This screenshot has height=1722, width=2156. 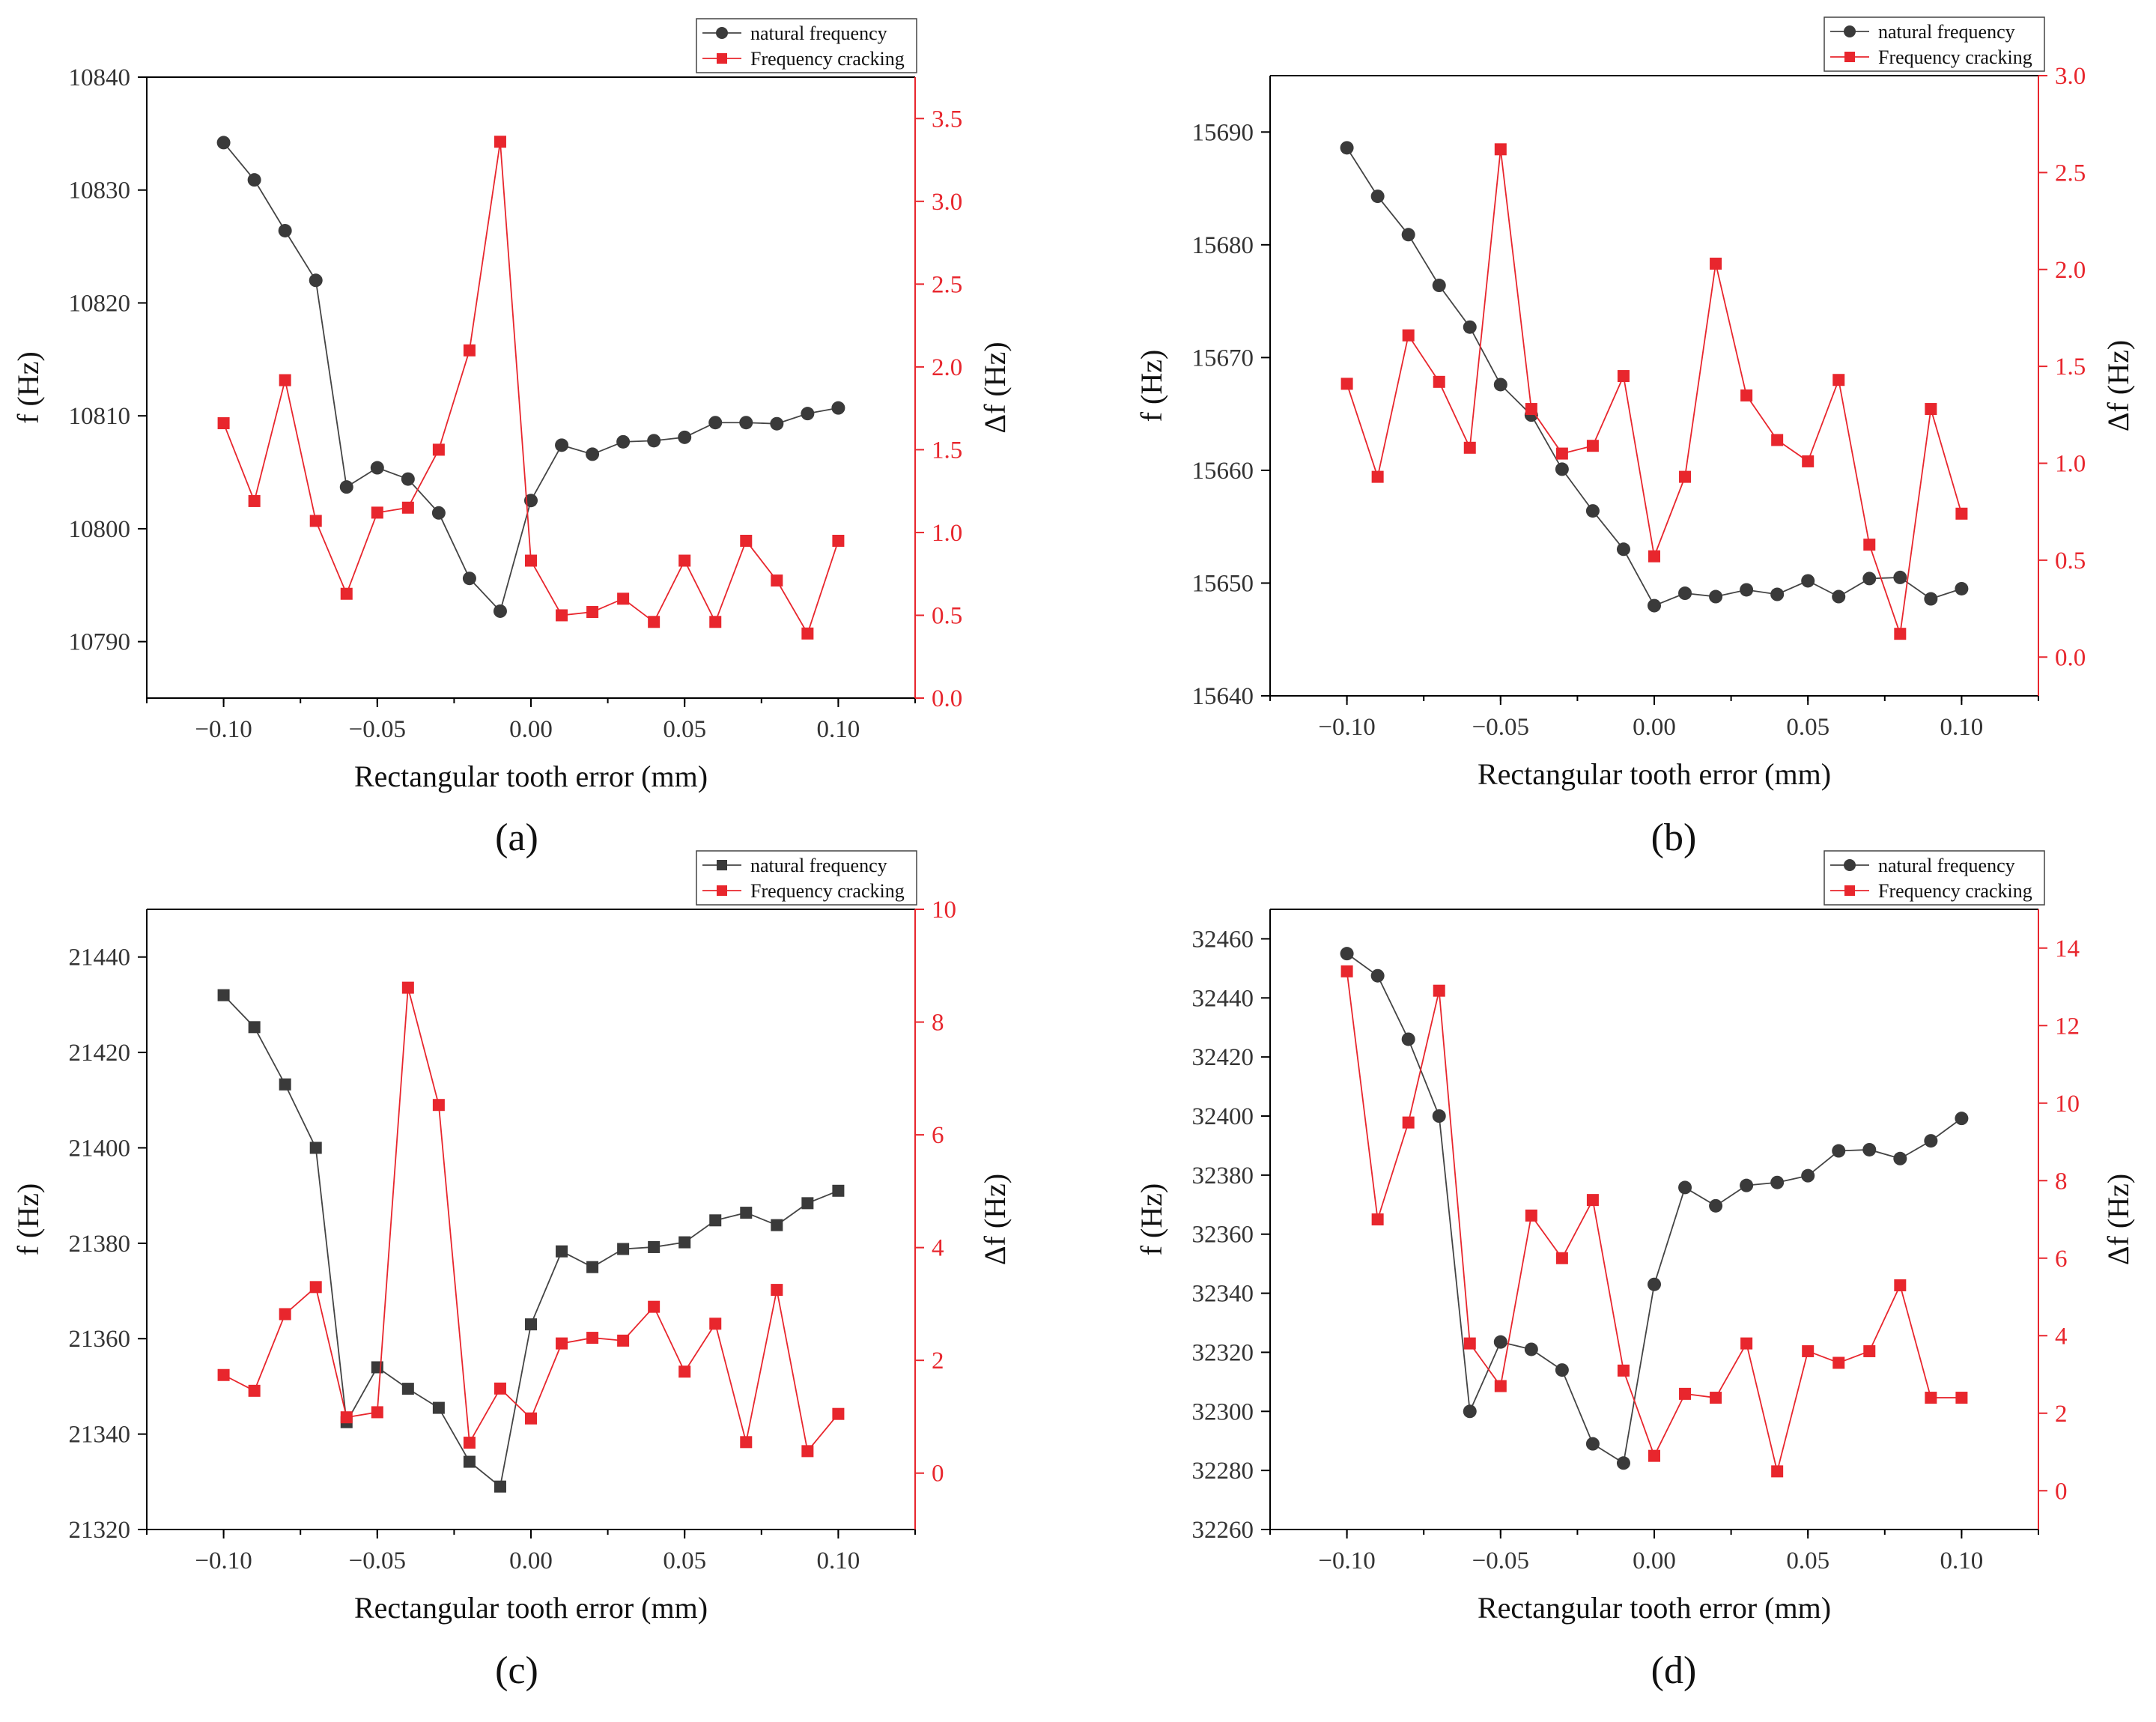 What do you see at coordinates (100, 1340) in the screenshot?
I see `y-tick-label: 21360` at bounding box center [100, 1340].